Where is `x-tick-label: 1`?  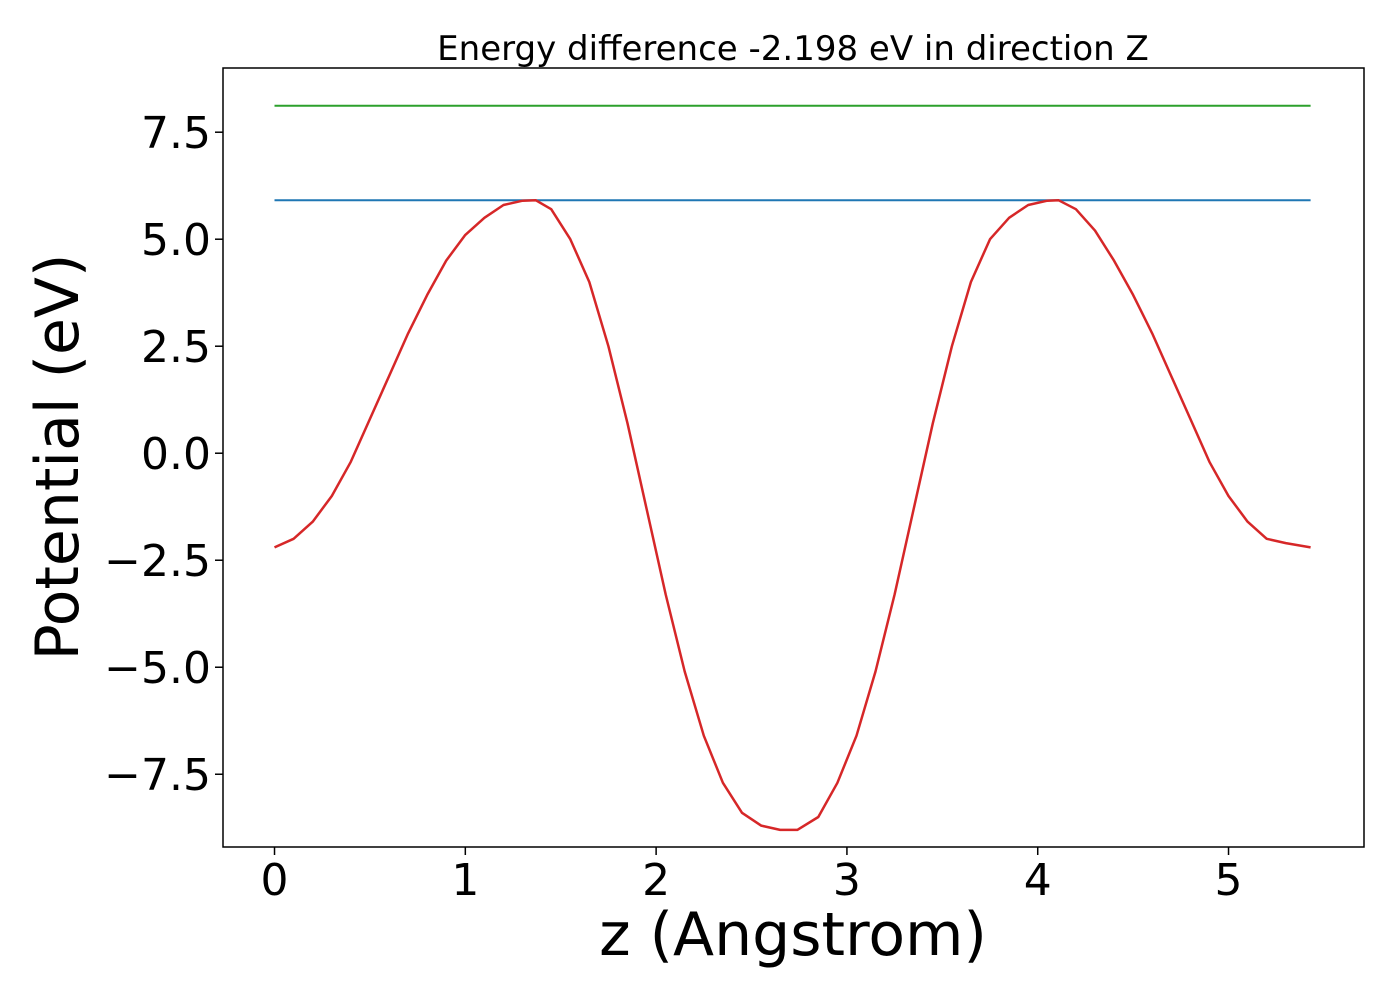
x-tick-label: 1 is located at coordinates (465, 880).